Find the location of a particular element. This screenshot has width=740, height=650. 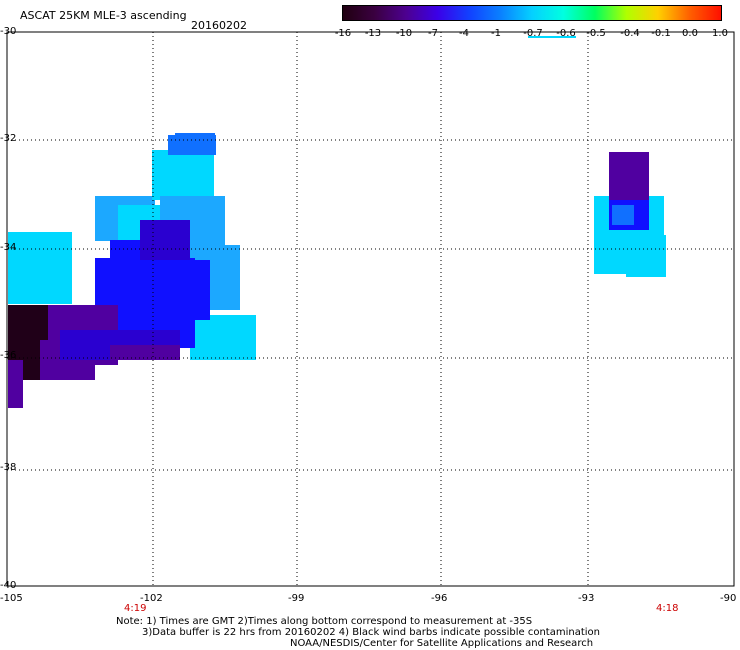

map-date: 20160202 is located at coordinates (219, 25).